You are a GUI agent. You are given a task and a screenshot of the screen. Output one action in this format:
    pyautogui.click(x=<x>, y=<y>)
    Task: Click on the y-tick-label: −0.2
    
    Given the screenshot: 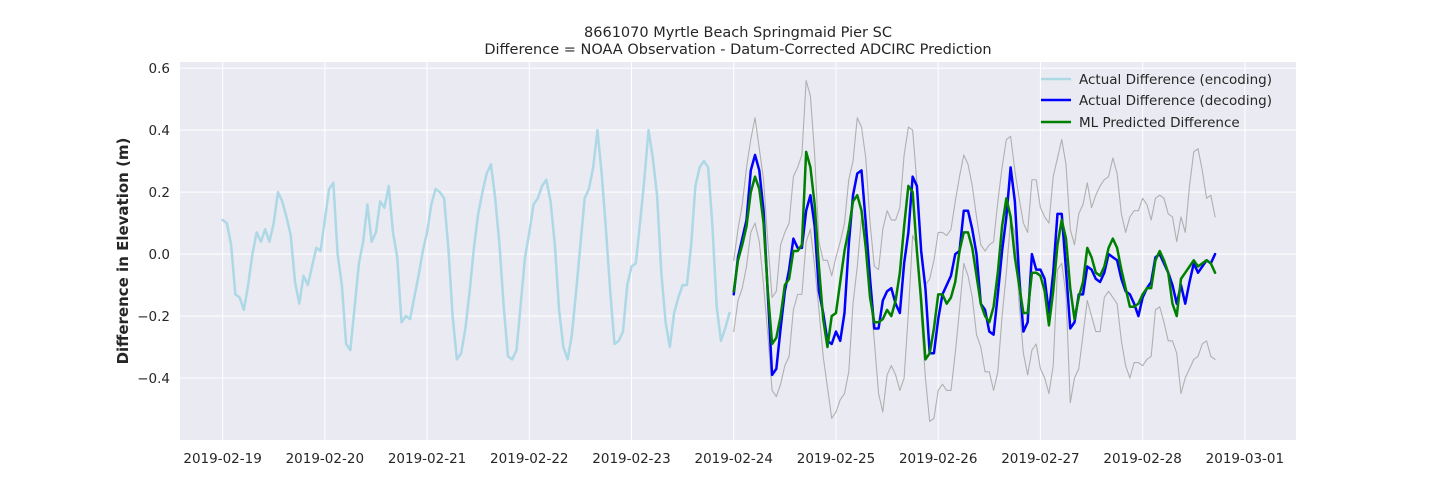 What is the action you would take?
    pyautogui.click(x=153, y=317)
    